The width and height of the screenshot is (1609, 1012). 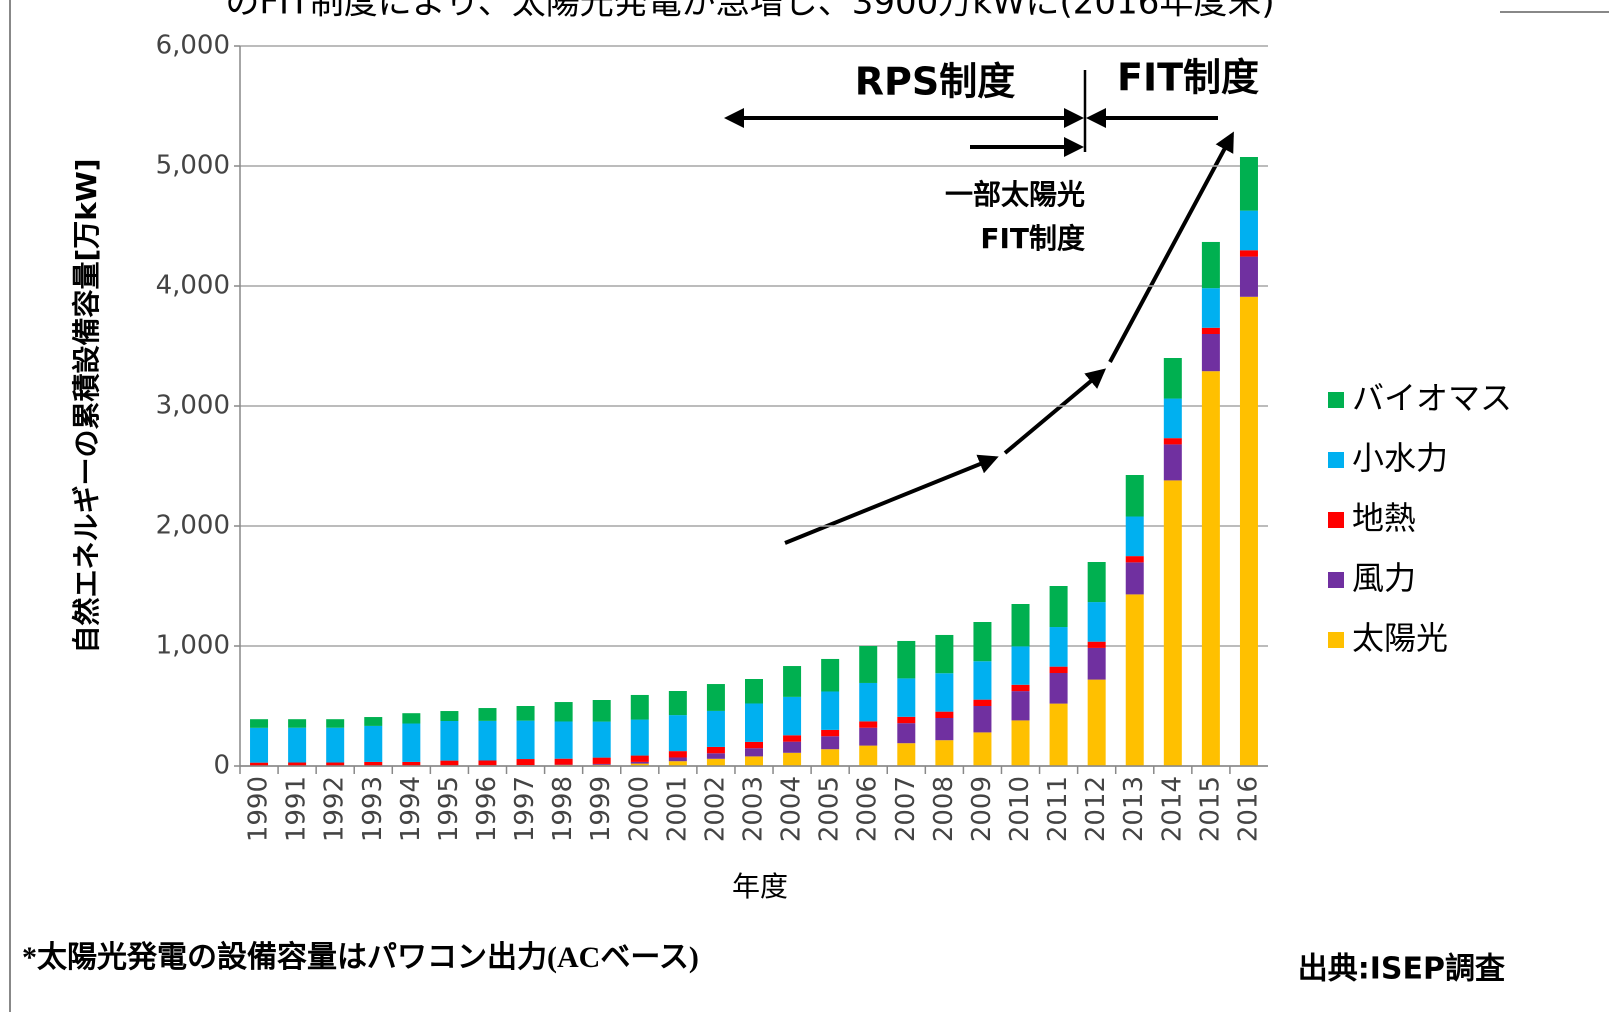 I want to click on y-tick-label: 5,000, so click(x=193, y=166).